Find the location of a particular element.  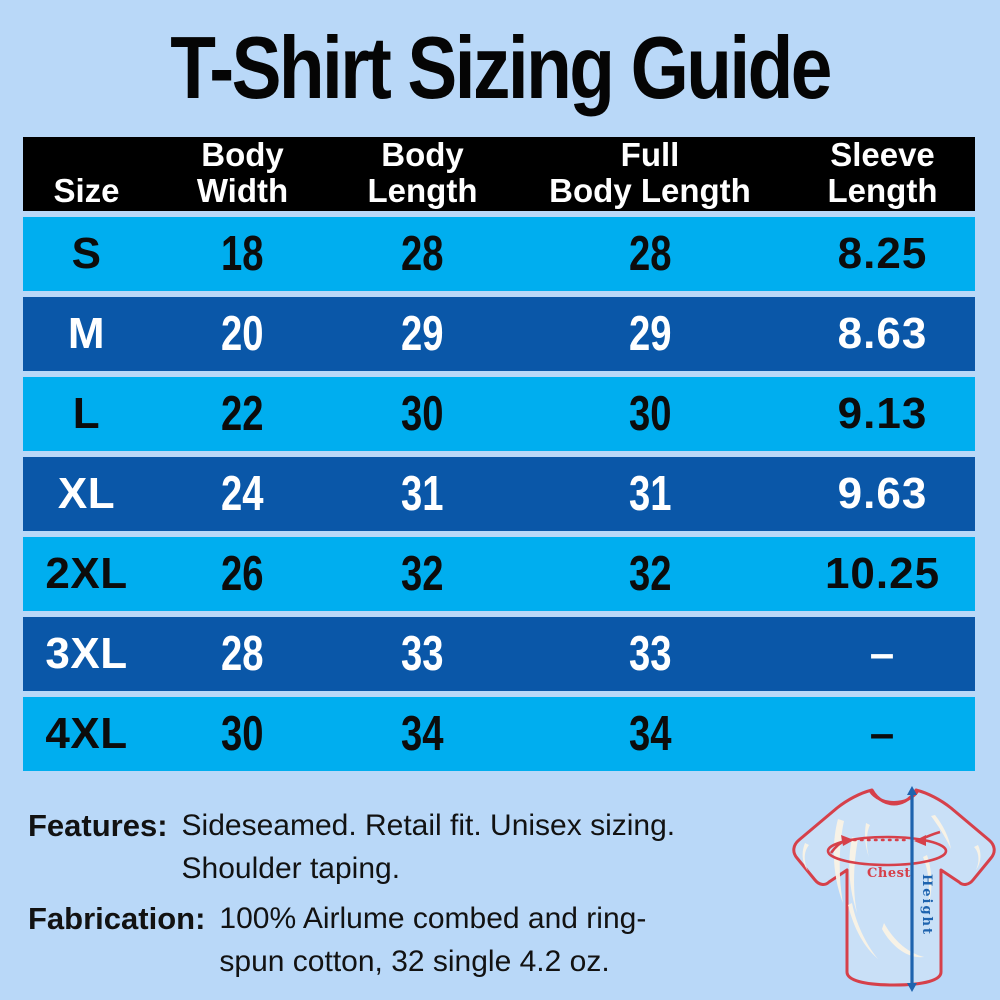

full-body-length-value: 32 is located at coordinates (650, 574).